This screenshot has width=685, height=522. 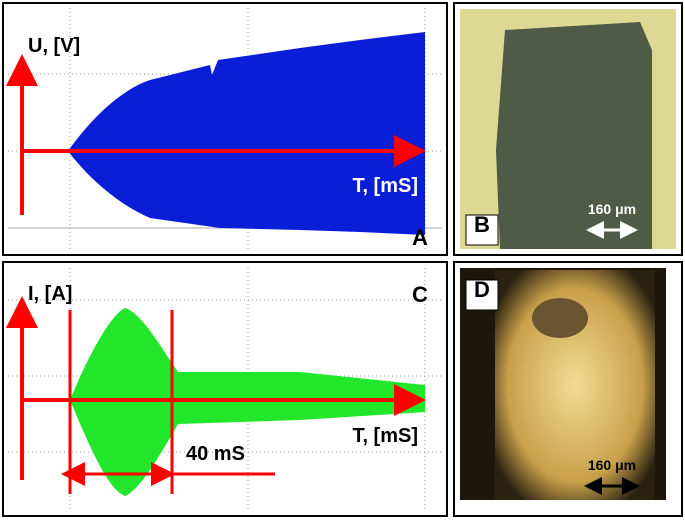 I want to click on sample, so click(x=574, y=135).